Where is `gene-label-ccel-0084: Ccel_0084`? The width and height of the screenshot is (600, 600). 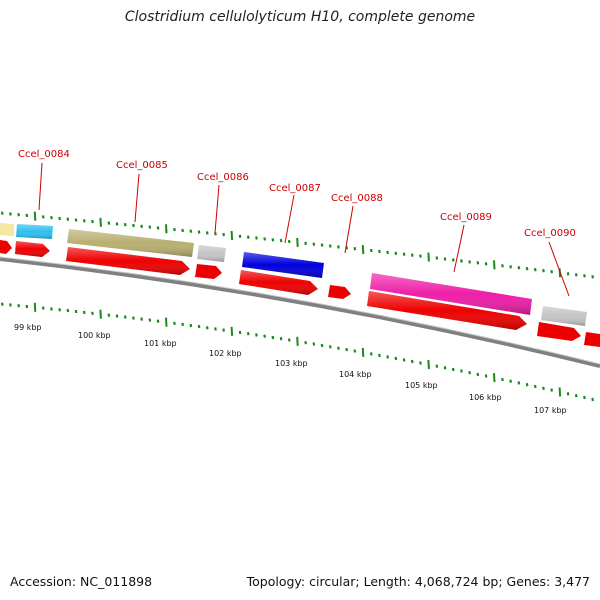
gene-label-ccel-0084: Ccel_0084 is located at coordinates (44, 154).